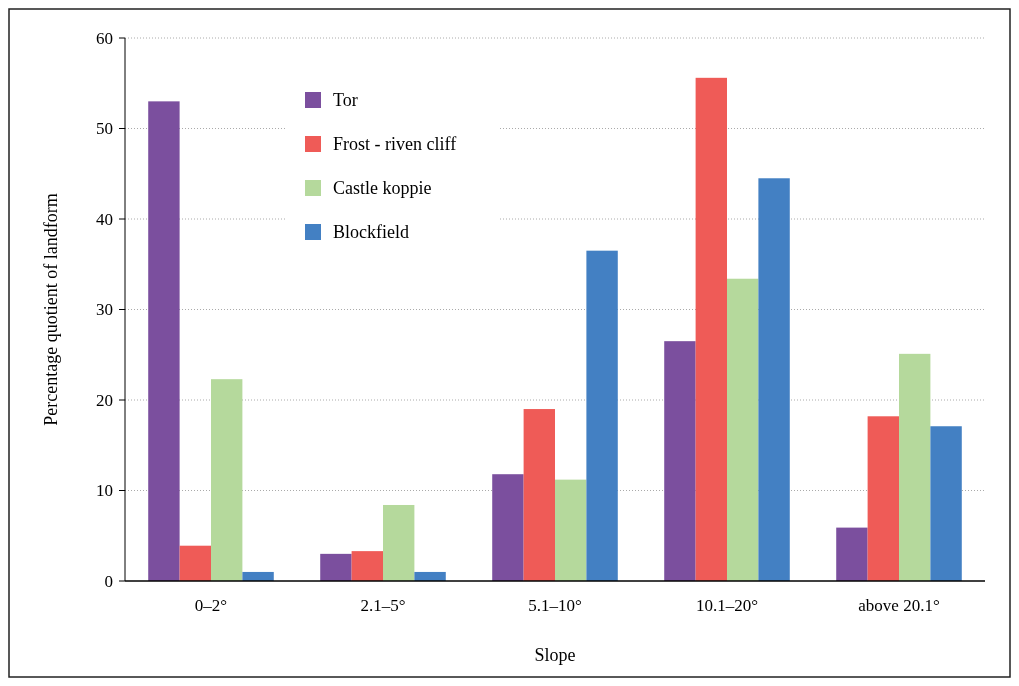 This screenshot has width=1019, height=686. What do you see at coordinates (555, 605) in the screenshot?
I see `x-tick-label: 5.1–10°` at bounding box center [555, 605].